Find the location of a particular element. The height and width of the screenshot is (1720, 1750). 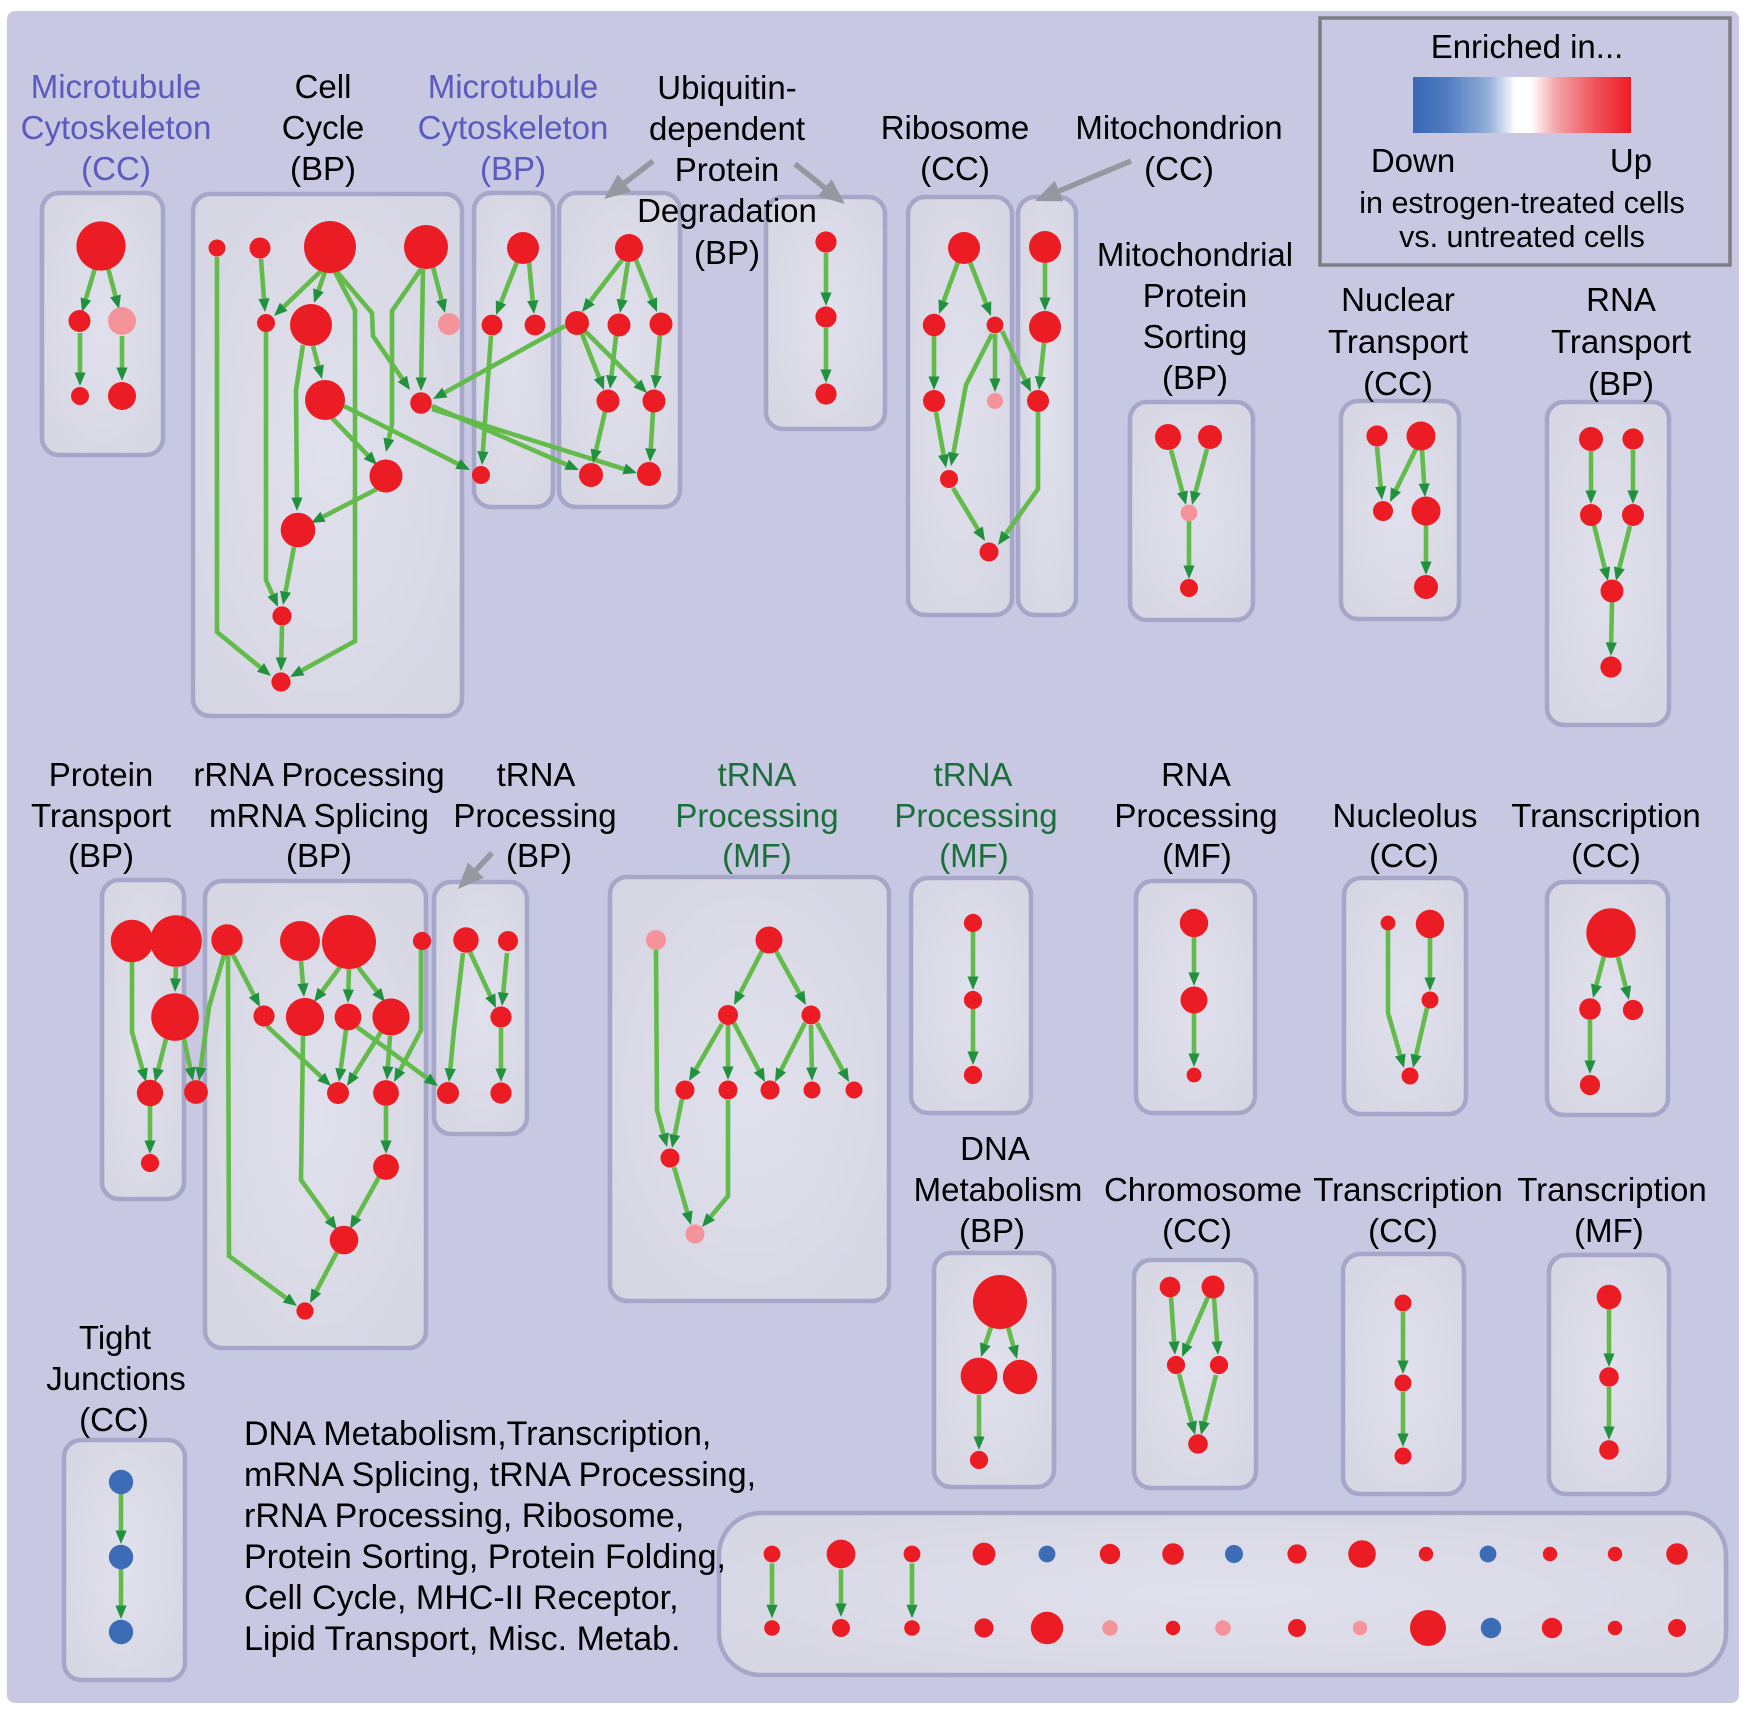

svg-text: Mitochondrial is located at coordinates (1195, 254).